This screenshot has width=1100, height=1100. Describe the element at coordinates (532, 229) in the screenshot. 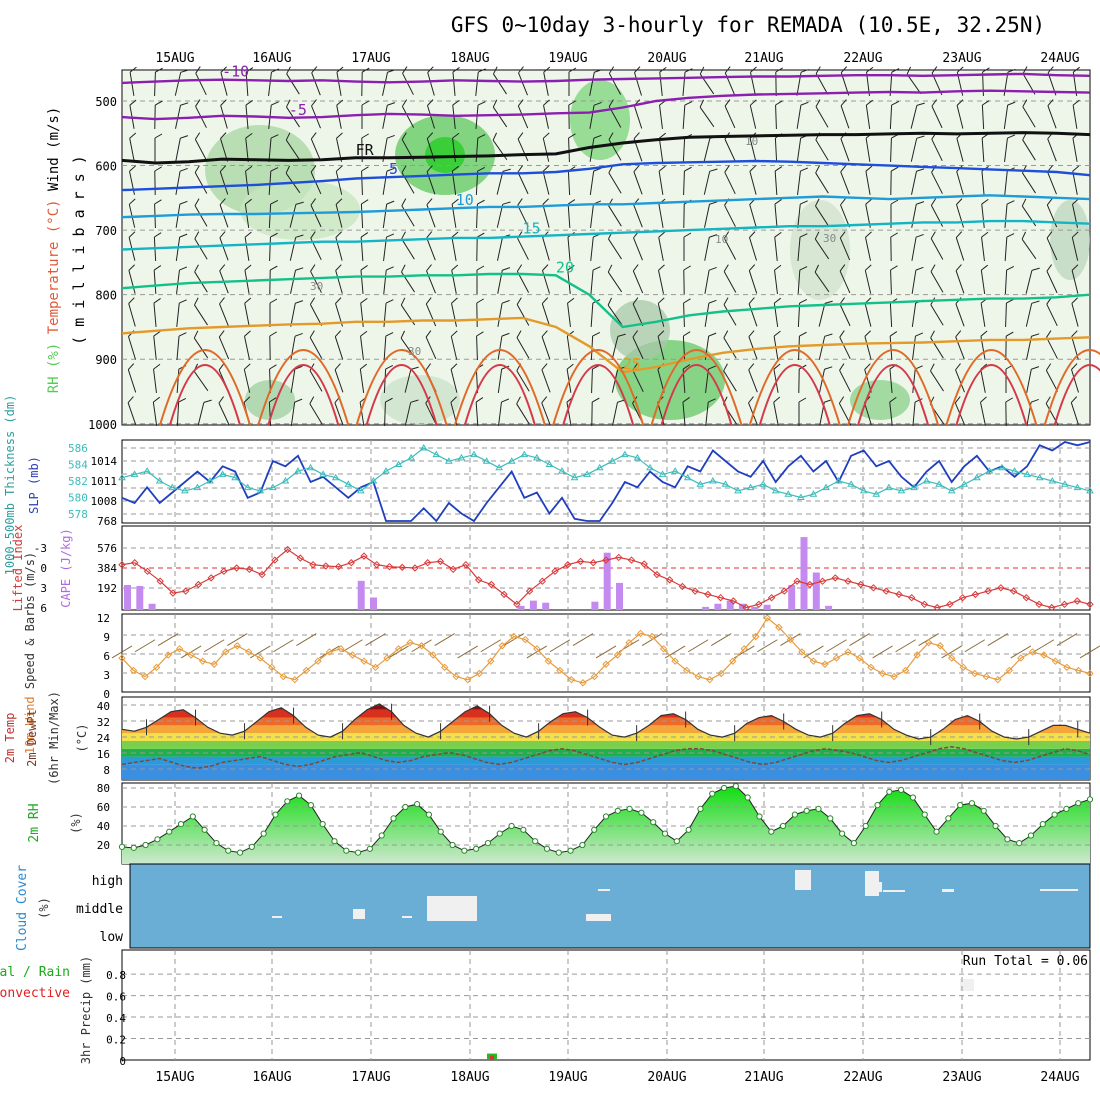

I see `temp-contour-label: 15` at that location.